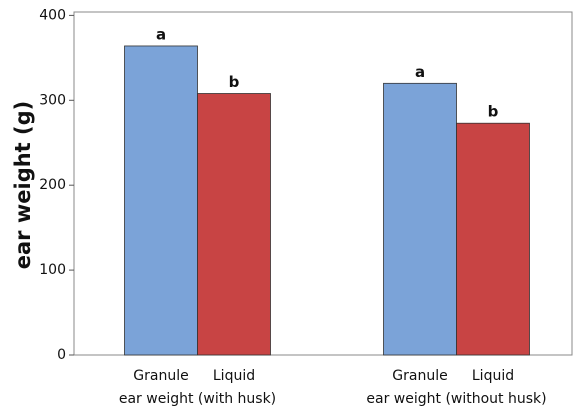 The height and width of the screenshot is (411, 577). What do you see at coordinates (52, 185) in the screenshot?
I see `y-tick-label: 200` at bounding box center [52, 185].